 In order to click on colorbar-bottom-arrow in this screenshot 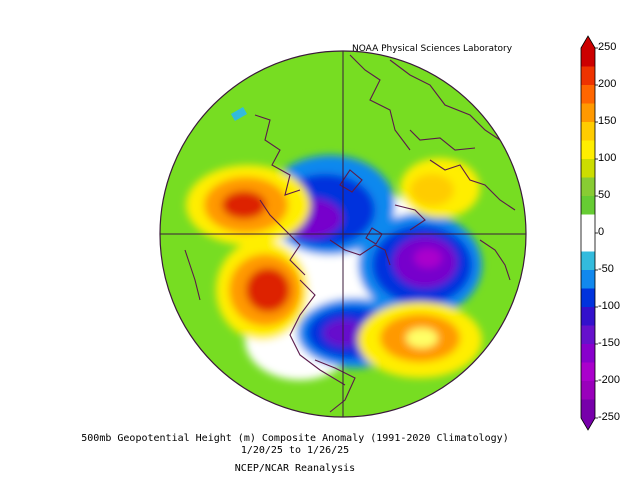, I will do `click(588, 424)`.